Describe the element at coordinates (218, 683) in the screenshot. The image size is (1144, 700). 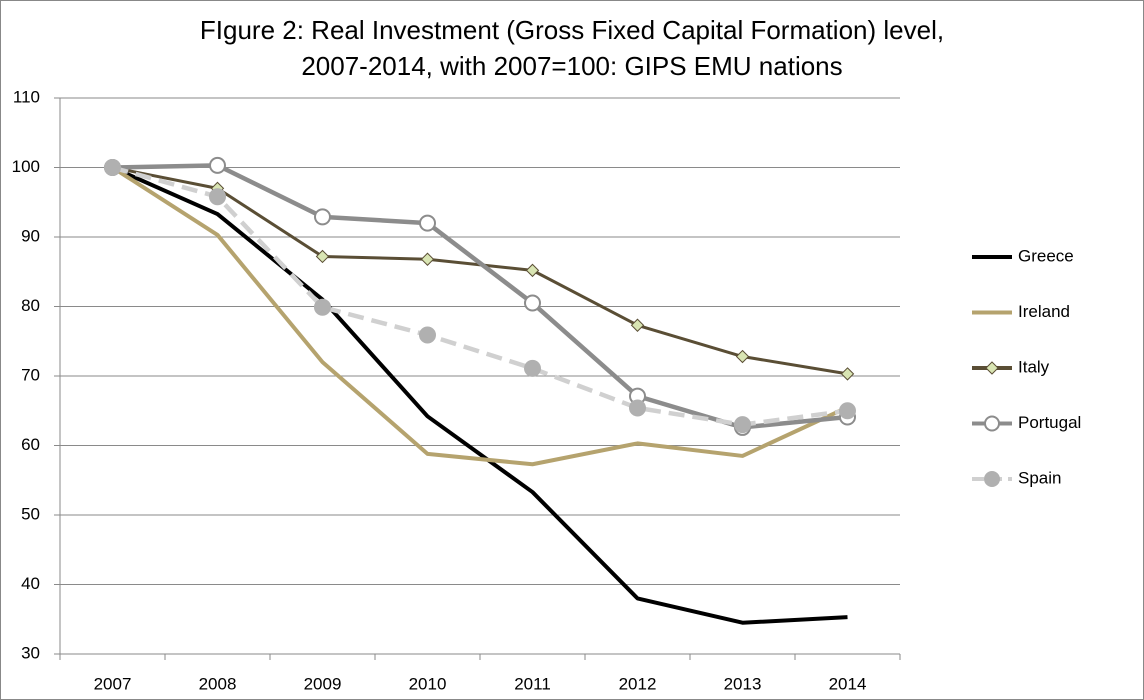
I see `x-tick-label: 2008` at that location.